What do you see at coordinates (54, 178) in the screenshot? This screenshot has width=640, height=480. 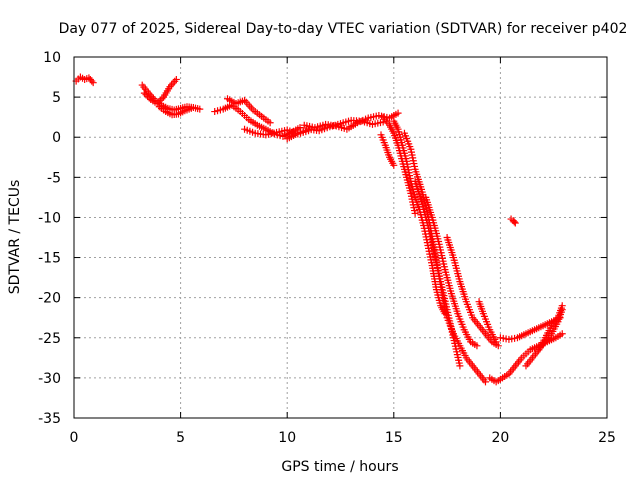 I see `y-tick-label: -5` at bounding box center [54, 178].